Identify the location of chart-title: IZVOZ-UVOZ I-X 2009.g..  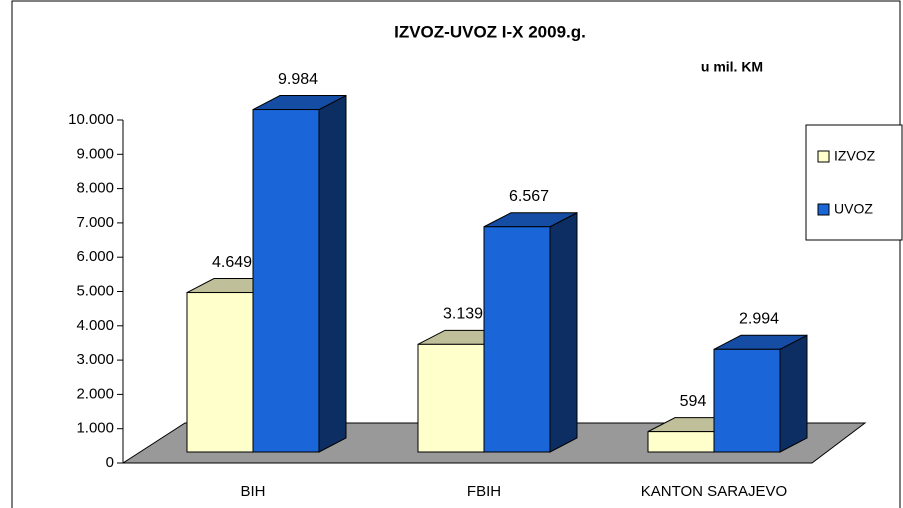
(490, 31).